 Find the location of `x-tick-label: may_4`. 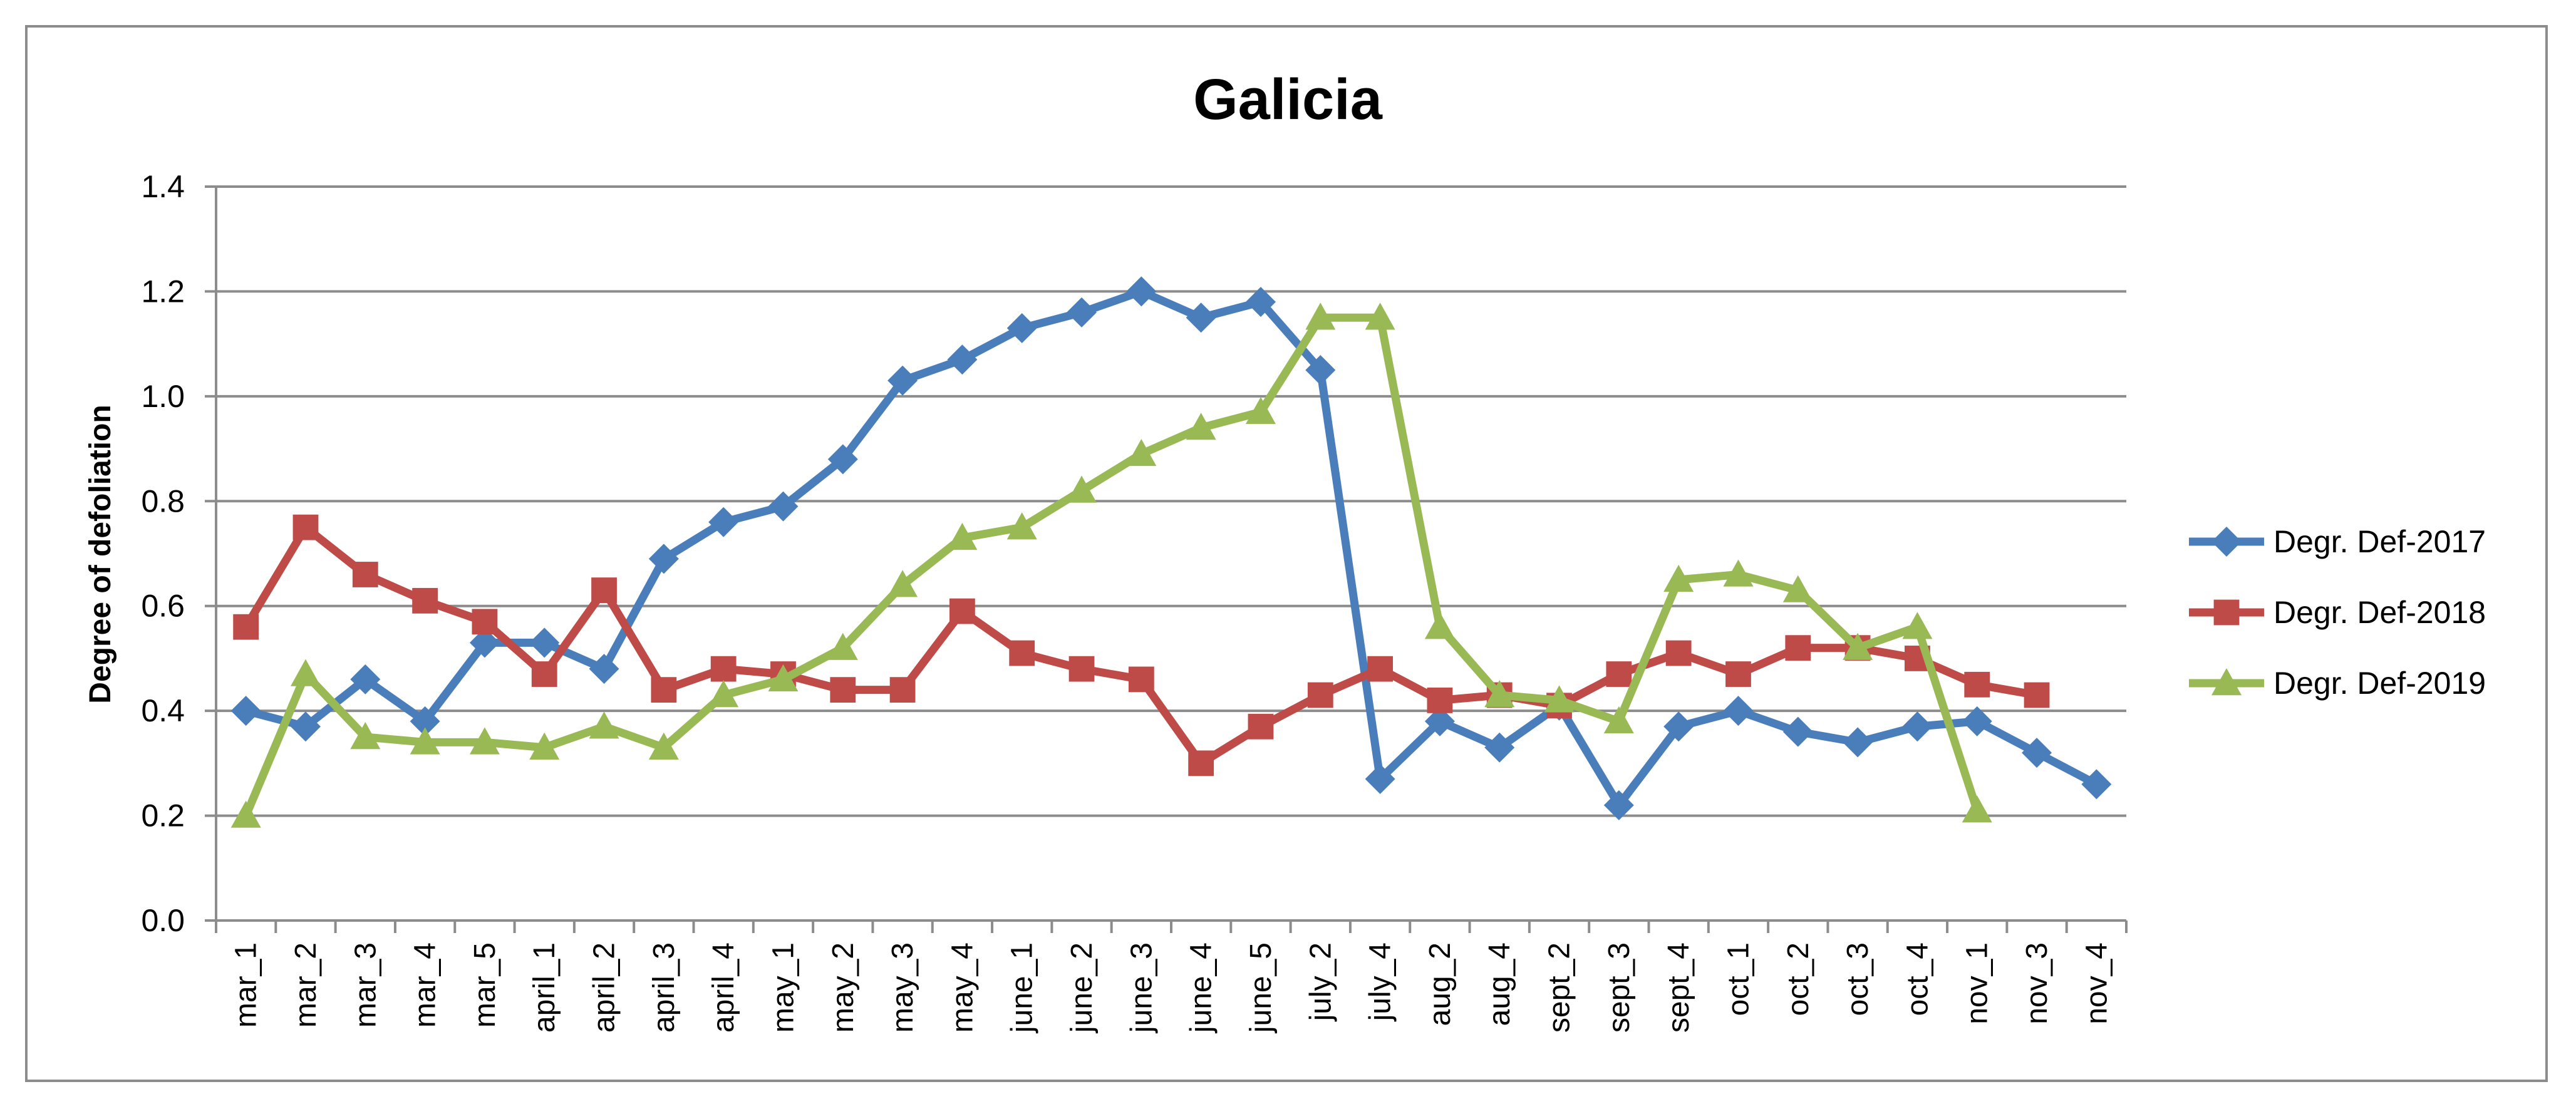

x-tick-label: may_4 is located at coordinates (962, 988).